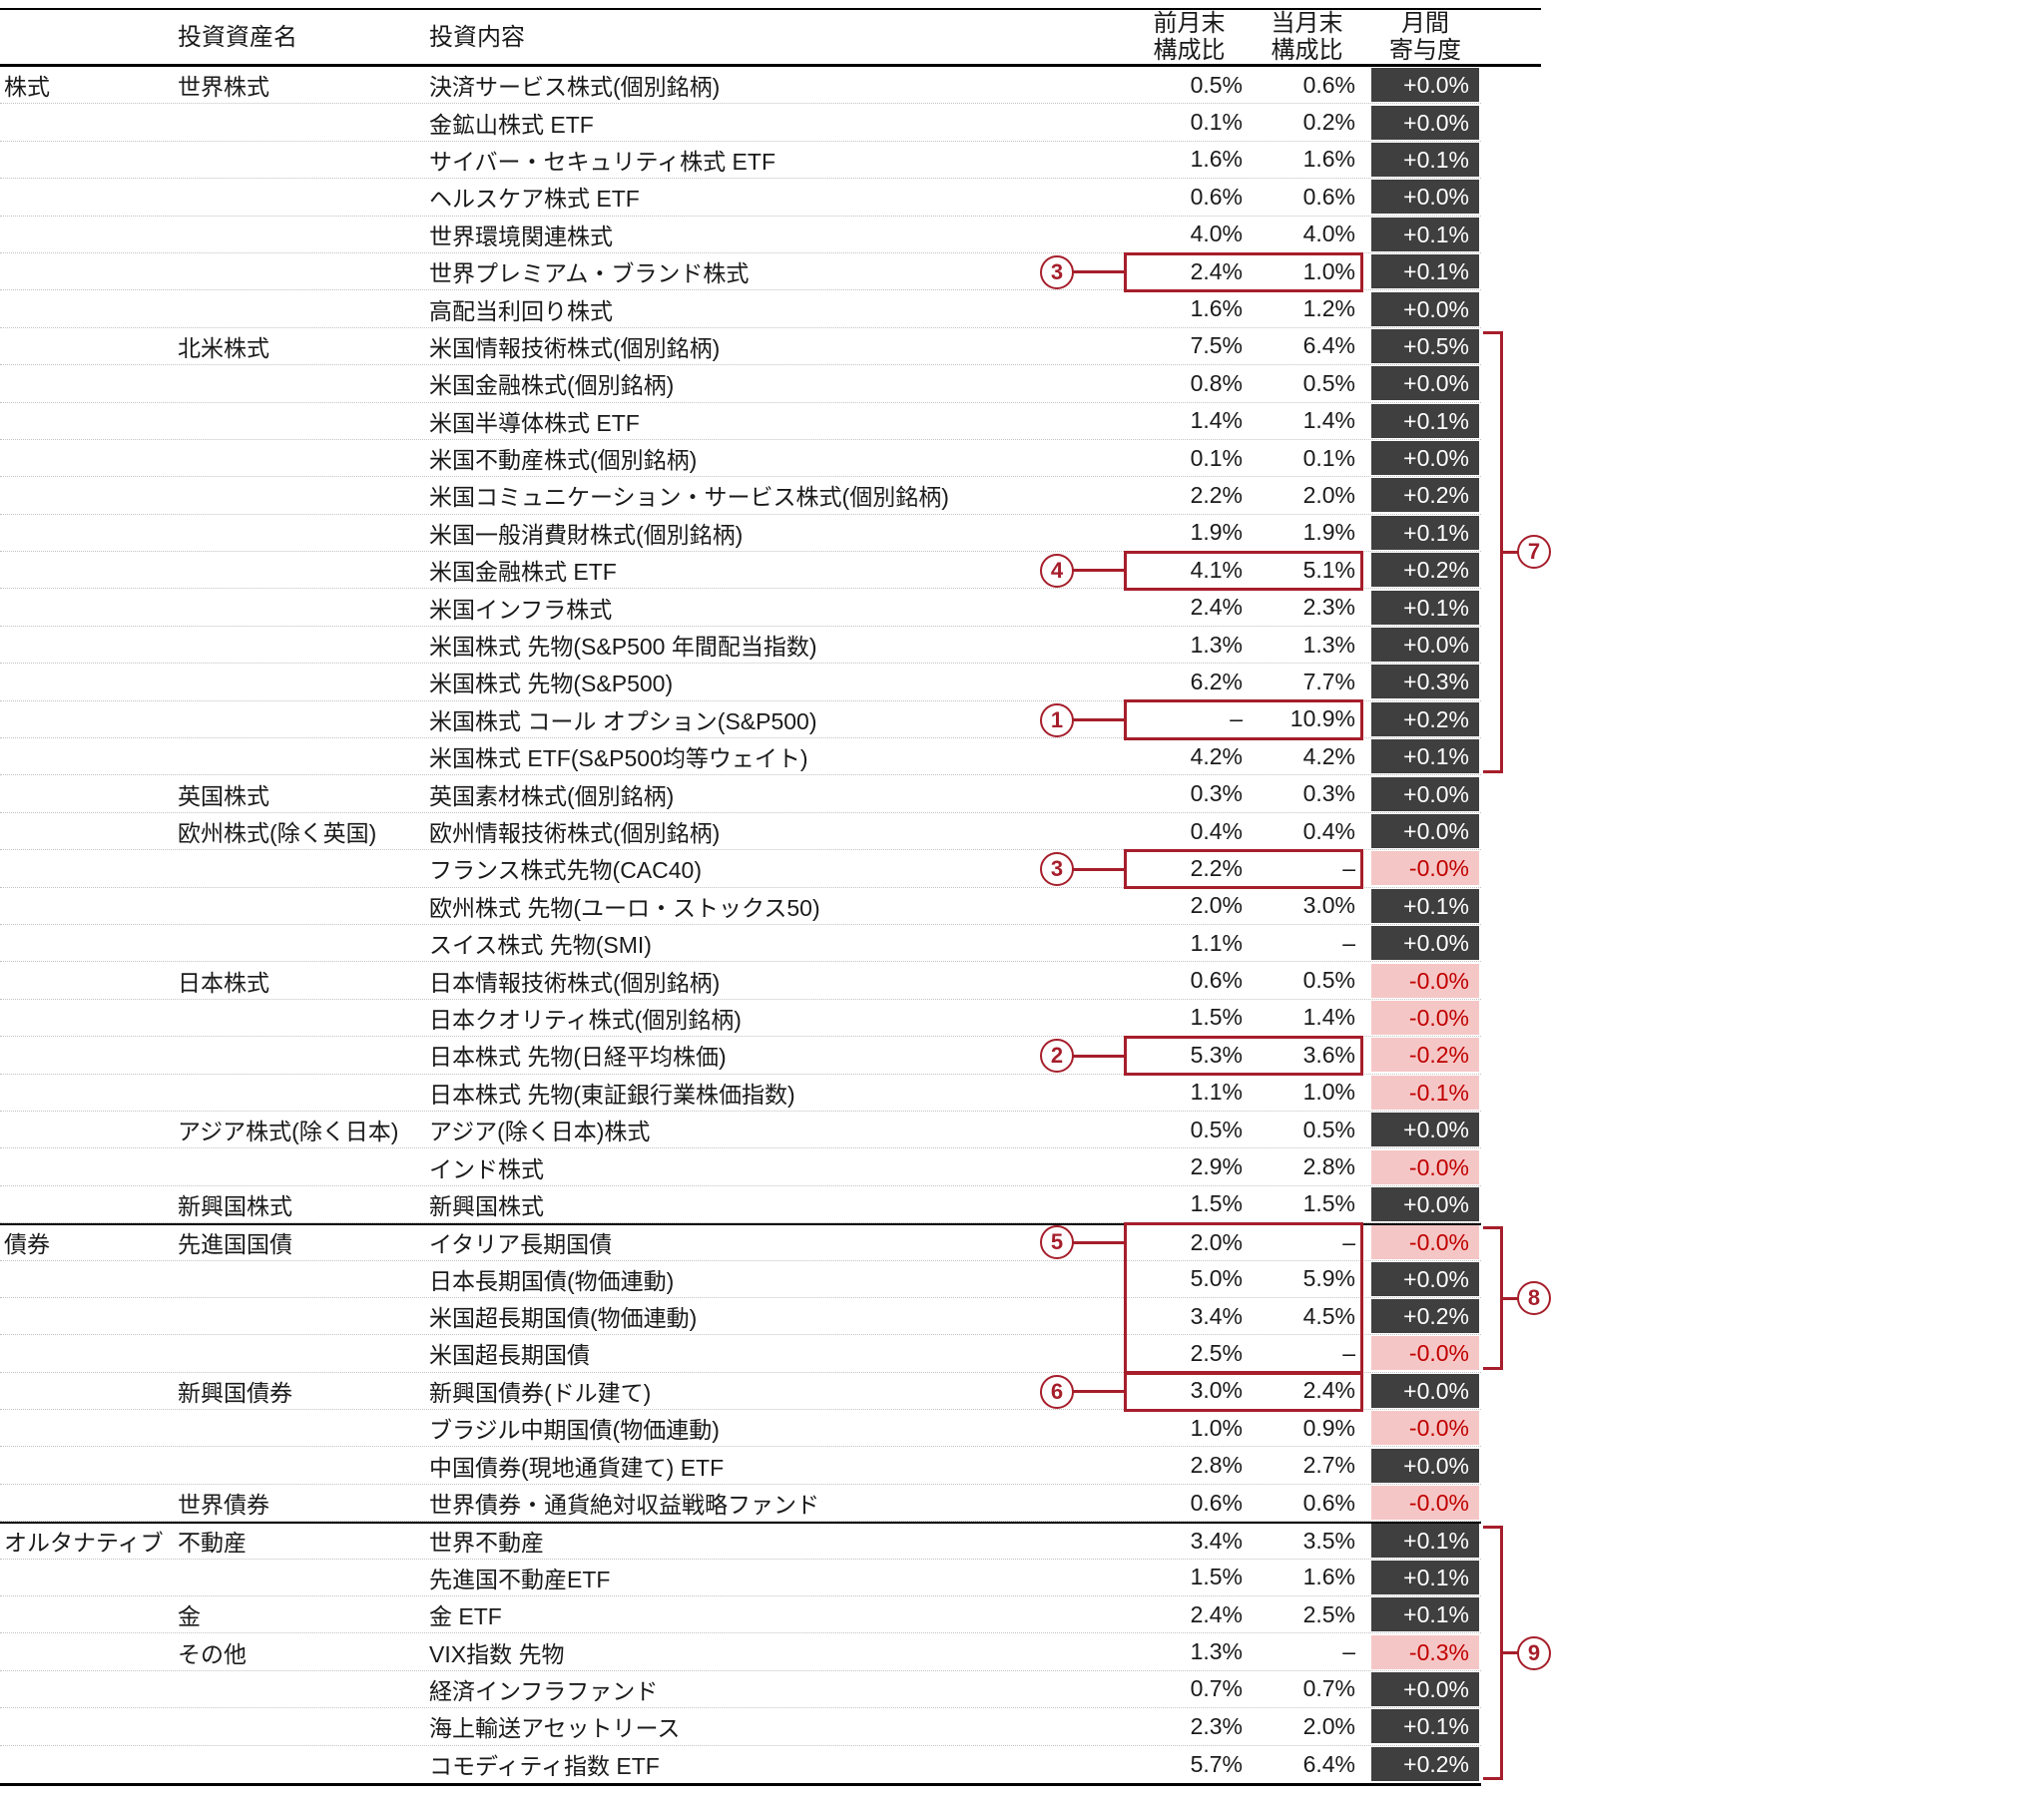 The width and height of the screenshot is (2044, 1807). What do you see at coordinates (235, 1392) in the screenshot?
I see `asset-name-label: 新興国債券` at bounding box center [235, 1392].